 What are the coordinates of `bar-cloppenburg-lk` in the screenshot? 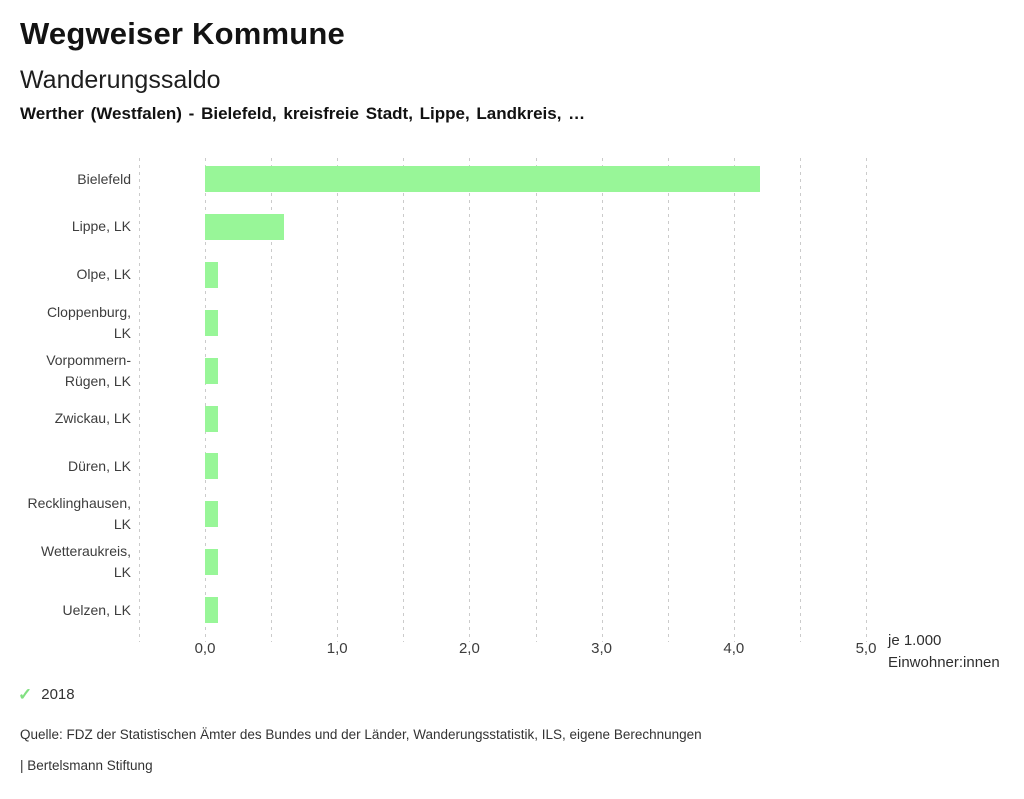 It's located at (212, 322).